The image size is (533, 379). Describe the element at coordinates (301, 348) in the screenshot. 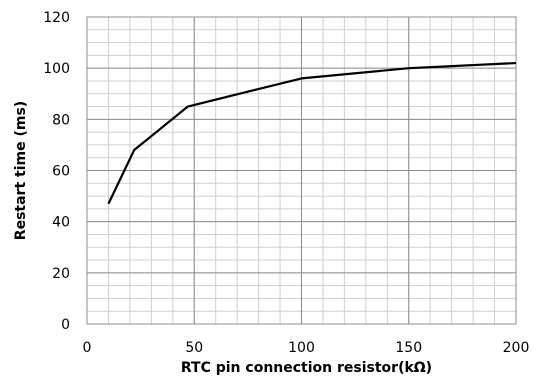

I see `x-tick-label: 100` at that location.